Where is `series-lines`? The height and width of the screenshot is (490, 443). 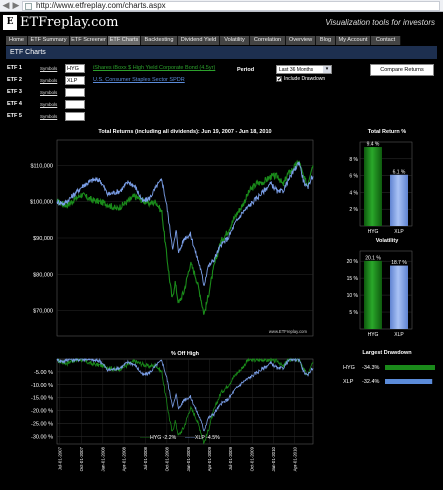
series-lines is located at coordinates (185, 401).